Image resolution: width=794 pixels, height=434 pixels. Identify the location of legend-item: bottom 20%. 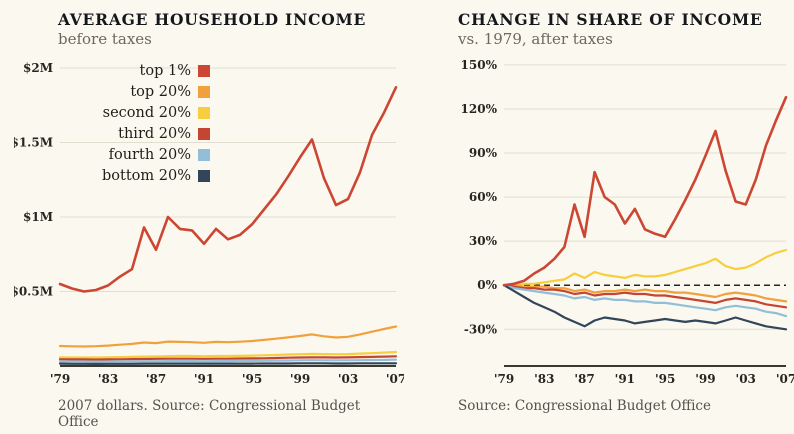
(130, 175).